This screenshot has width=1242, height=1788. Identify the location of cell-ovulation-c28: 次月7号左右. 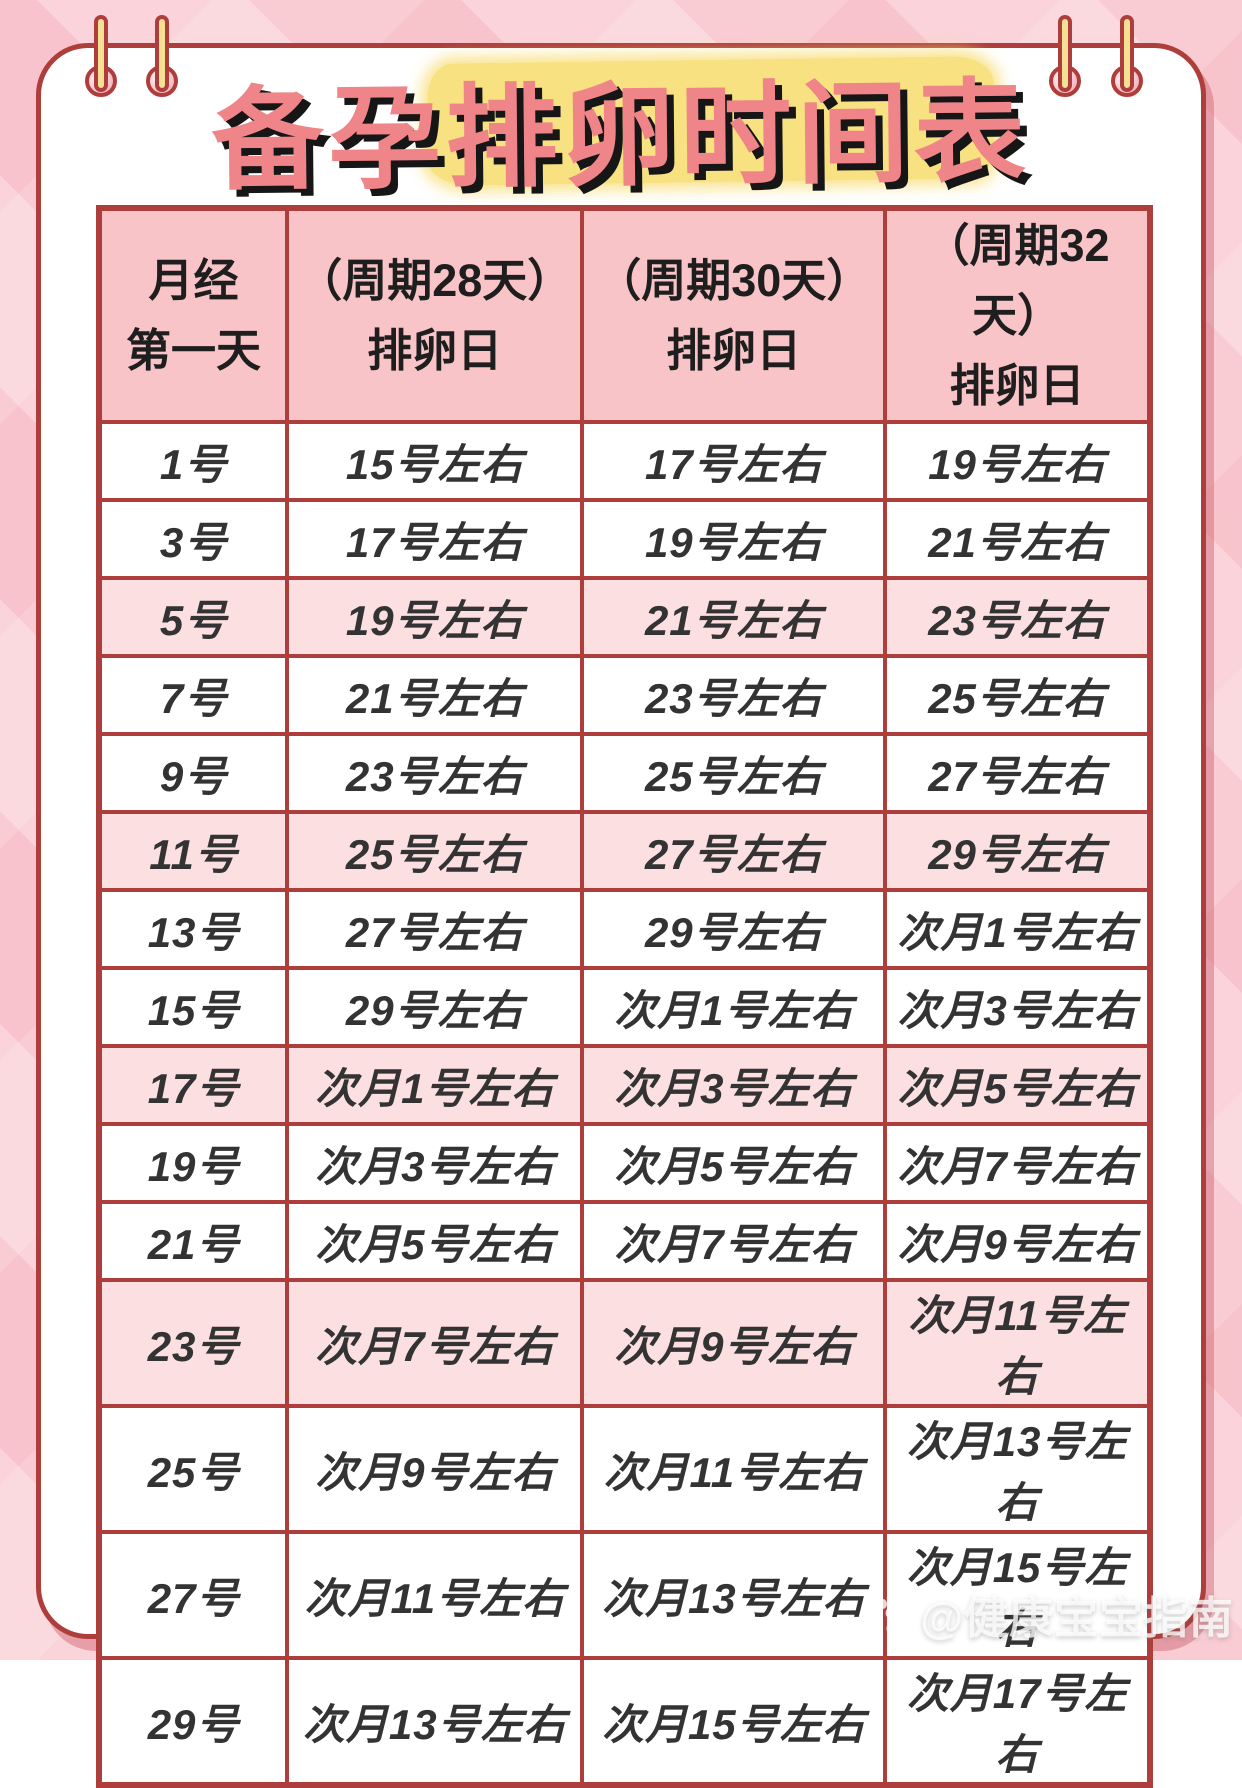
(435, 1343).